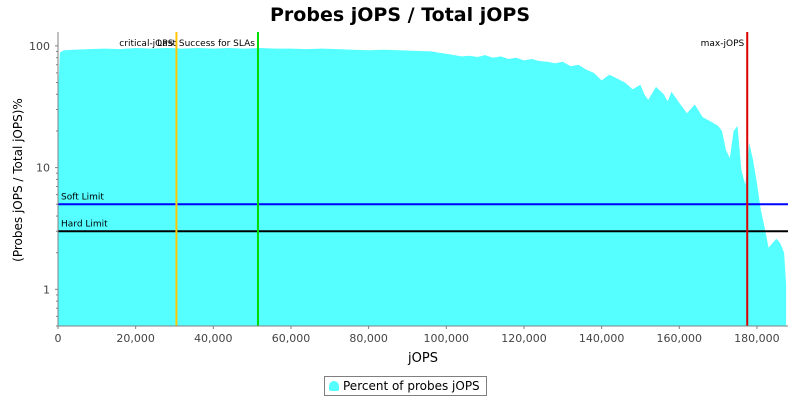 The width and height of the screenshot is (800, 400). What do you see at coordinates (146, 44) in the screenshot?
I see `marker-label: critical-jOPS` at bounding box center [146, 44].